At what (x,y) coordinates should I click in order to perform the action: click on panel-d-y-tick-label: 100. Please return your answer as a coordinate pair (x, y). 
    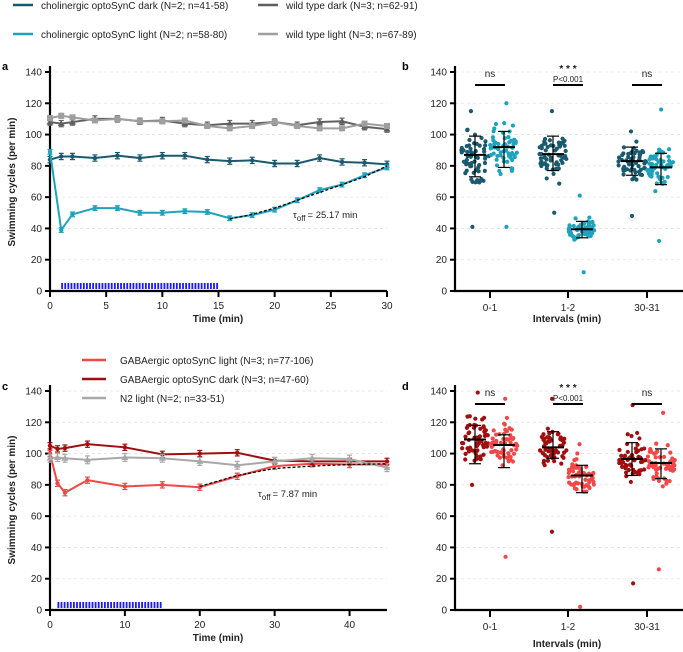
    Looking at the image, I should click on (438, 454).